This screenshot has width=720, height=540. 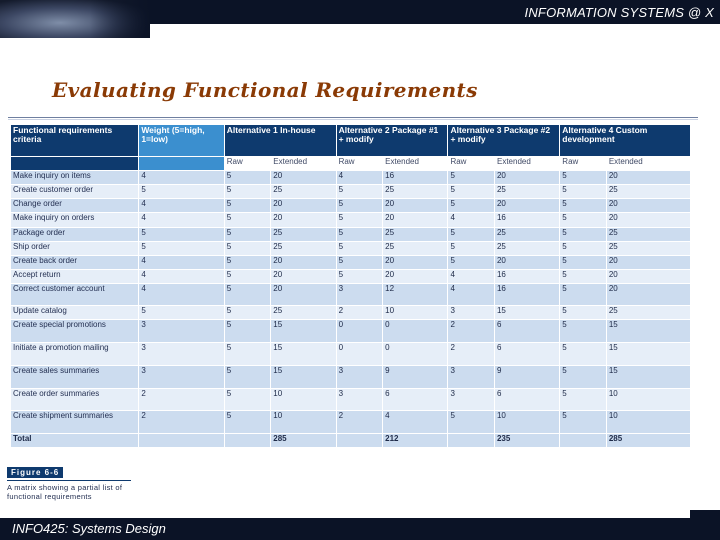 What do you see at coordinates (303, 422) in the screenshot?
I see `alt1-extended-cell: 10` at bounding box center [303, 422].